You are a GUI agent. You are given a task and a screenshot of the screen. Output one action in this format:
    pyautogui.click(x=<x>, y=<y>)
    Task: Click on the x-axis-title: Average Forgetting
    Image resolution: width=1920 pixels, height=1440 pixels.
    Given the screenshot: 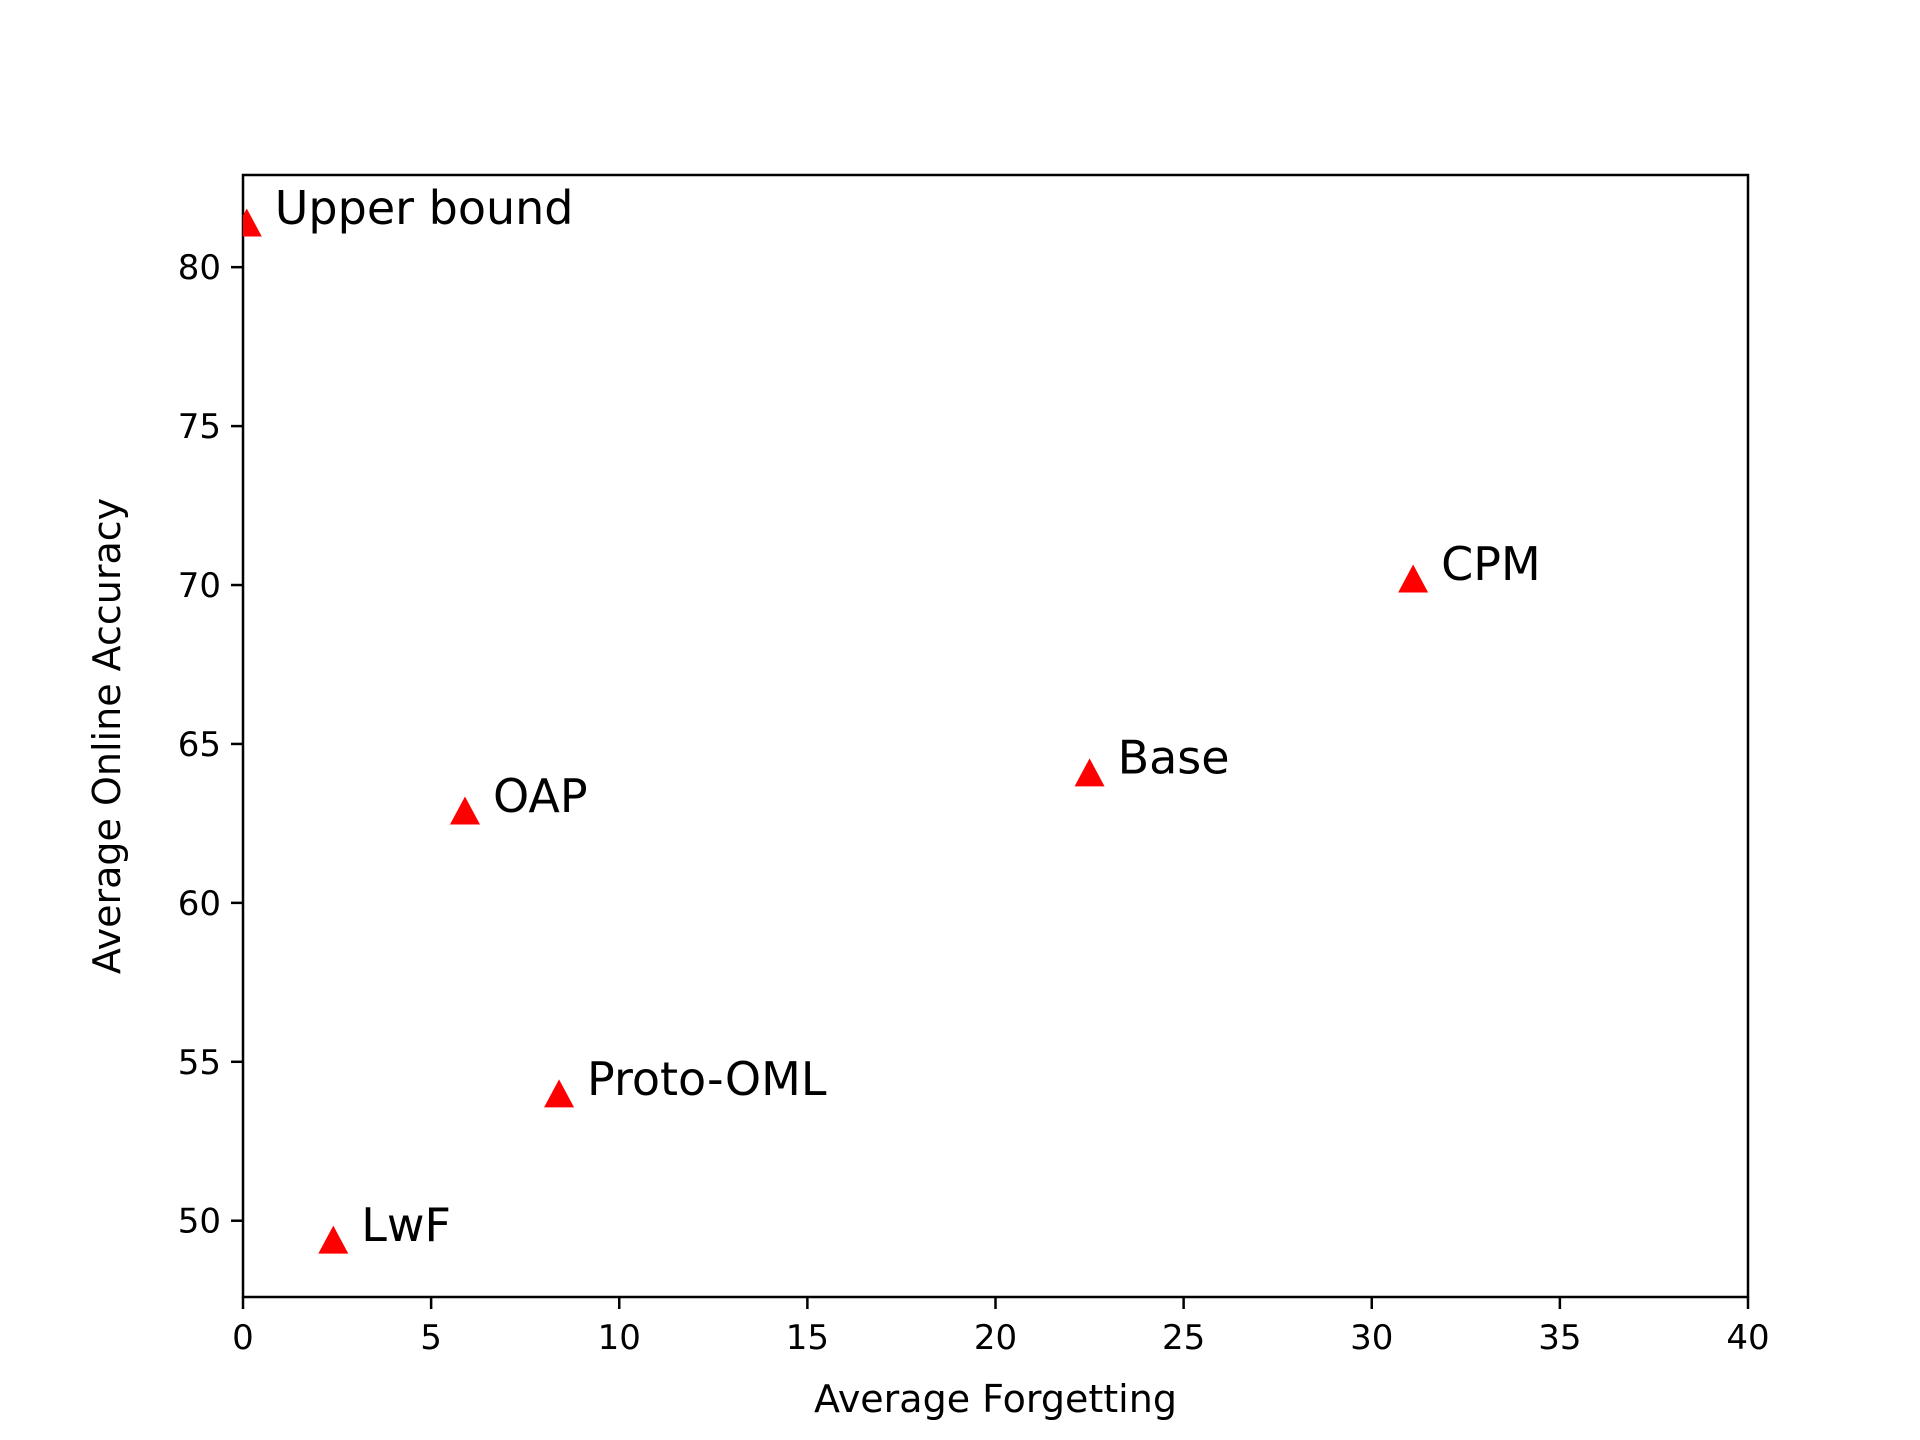 What is the action you would take?
    pyautogui.click(x=995, y=1399)
    